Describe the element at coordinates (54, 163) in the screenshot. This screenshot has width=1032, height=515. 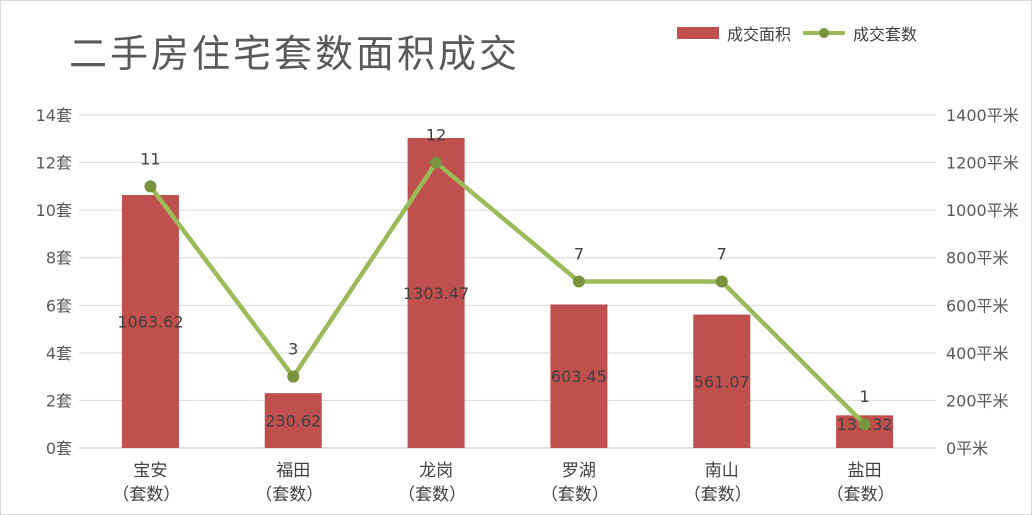
I see `y-left-tick-label: 12套` at that location.